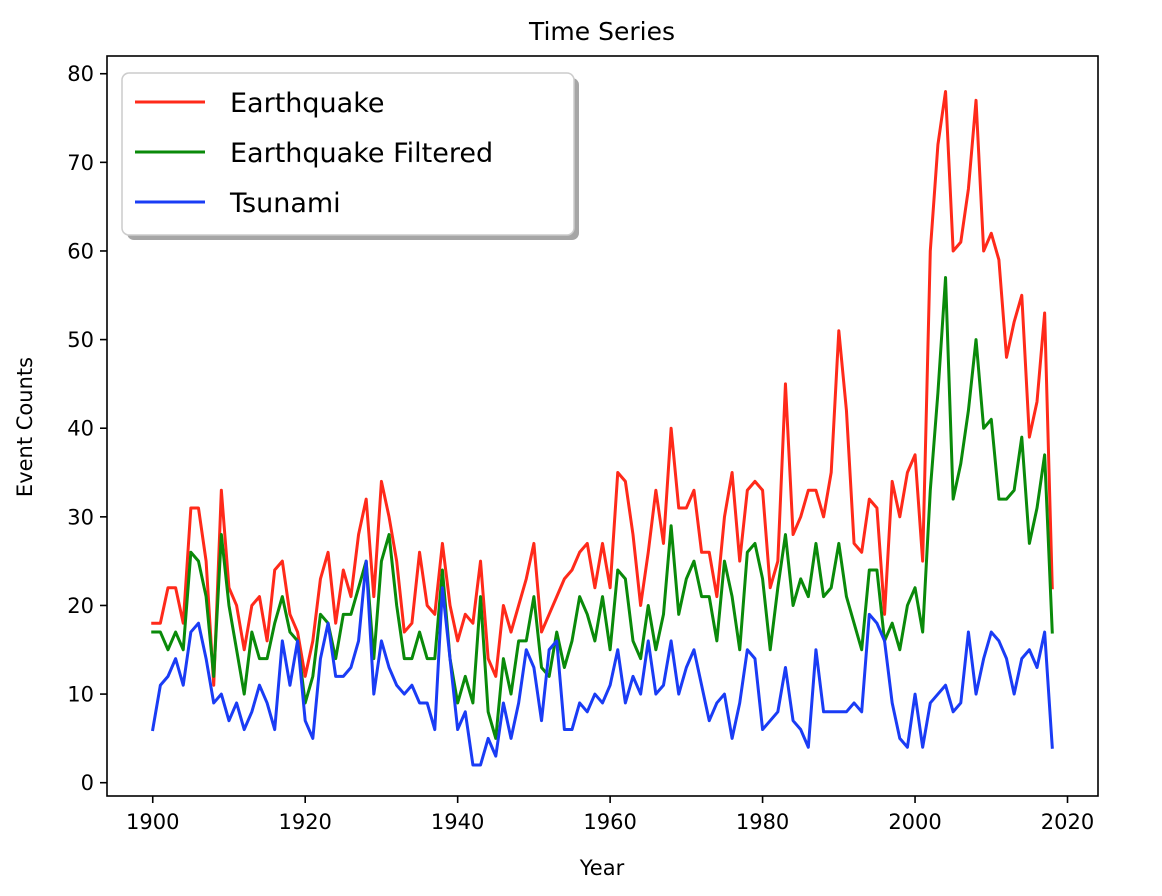 The image size is (1162, 896). What do you see at coordinates (285, 203) in the screenshot?
I see `legend-label-tsunami: Tsunami` at bounding box center [285, 203].